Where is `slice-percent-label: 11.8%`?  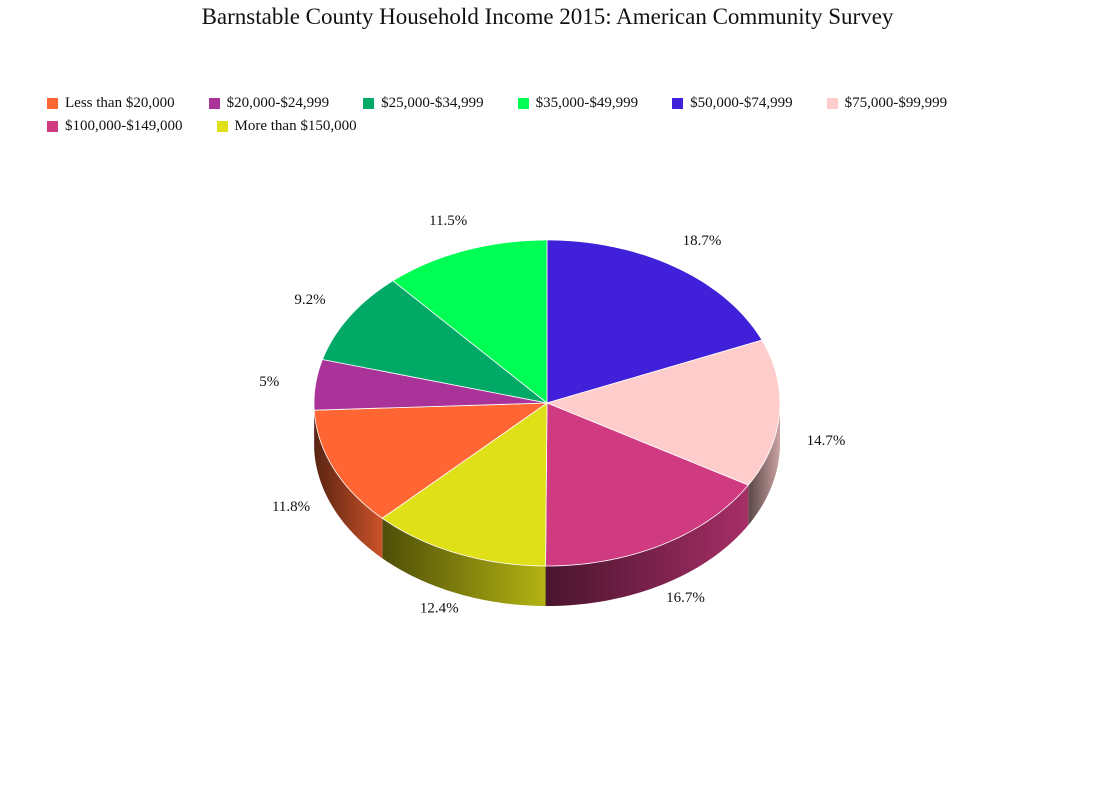
slice-percent-label: 11.8% is located at coordinates (291, 507).